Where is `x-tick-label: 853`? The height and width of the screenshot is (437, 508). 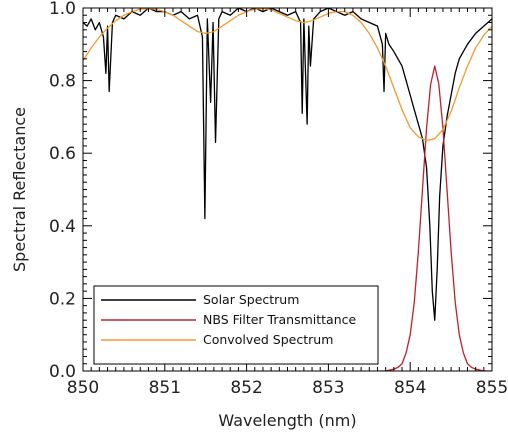 x-tick-label: 853 is located at coordinates (328, 388).